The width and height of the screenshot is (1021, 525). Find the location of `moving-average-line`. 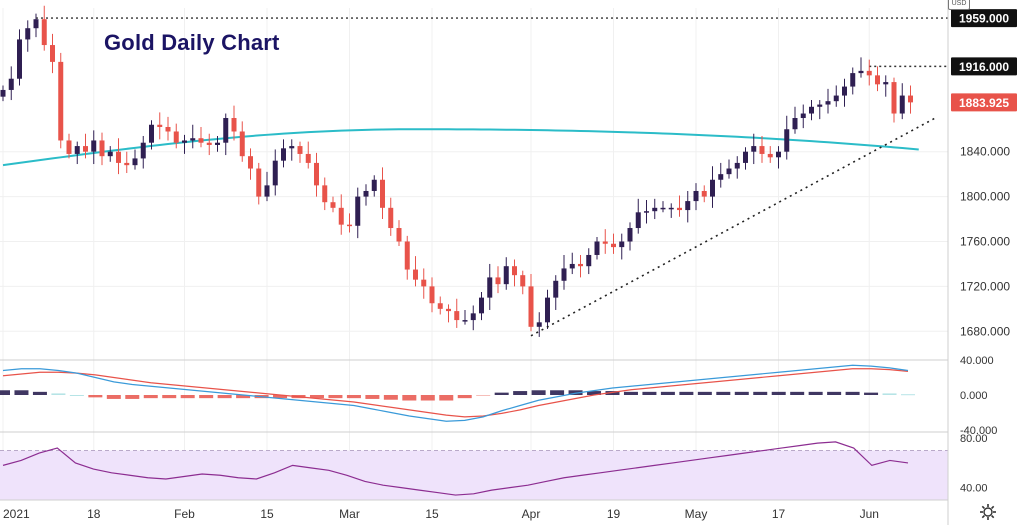

moving-average-line is located at coordinates (460, 147).